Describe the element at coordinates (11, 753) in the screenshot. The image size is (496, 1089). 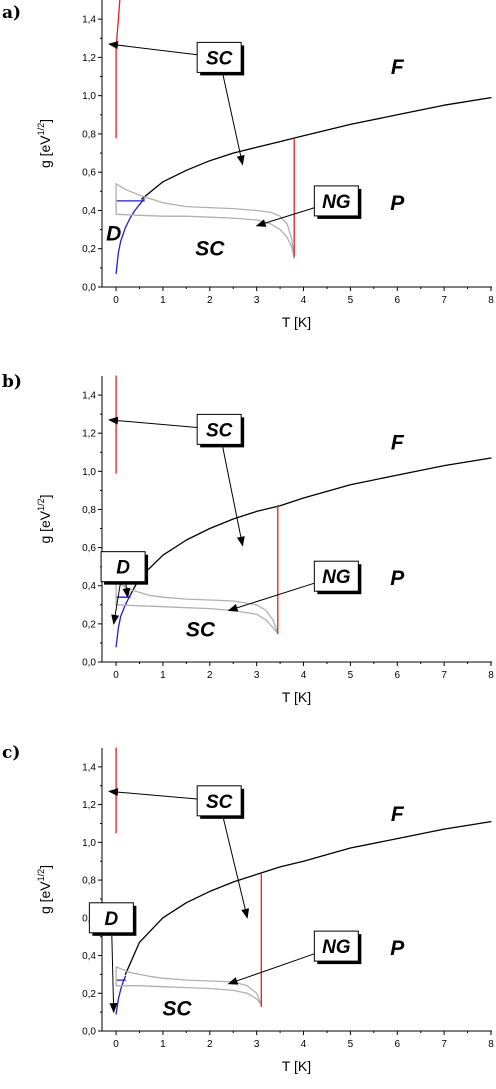
I see `panel-label: c)` at that location.